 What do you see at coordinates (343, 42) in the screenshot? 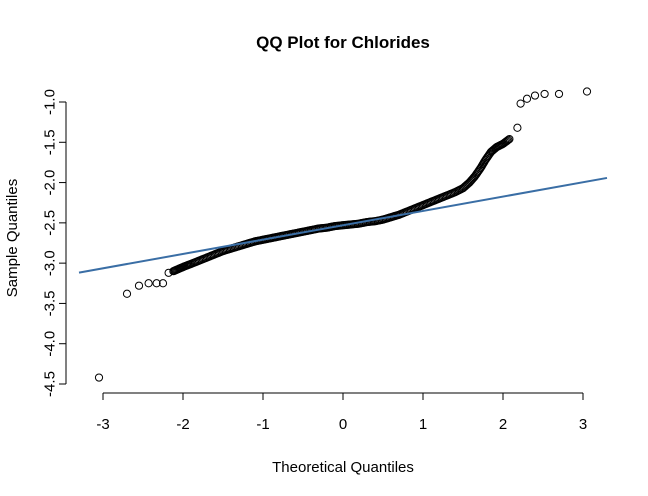
I see `chart-title: QQ Plot for Chlorides` at bounding box center [343, 42].